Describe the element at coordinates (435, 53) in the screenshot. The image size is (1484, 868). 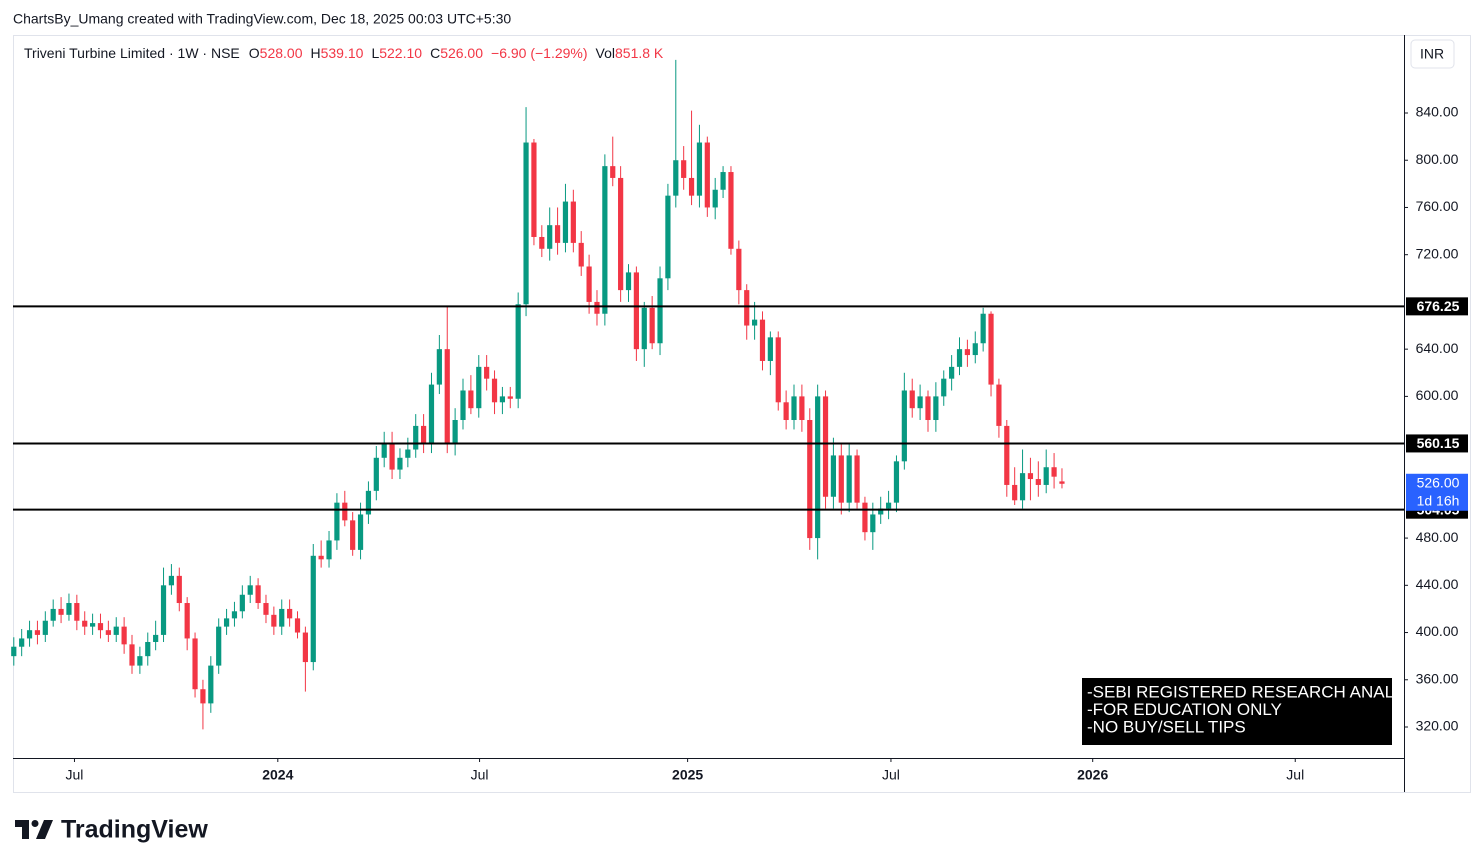
I see `legend-key: C` at that location.